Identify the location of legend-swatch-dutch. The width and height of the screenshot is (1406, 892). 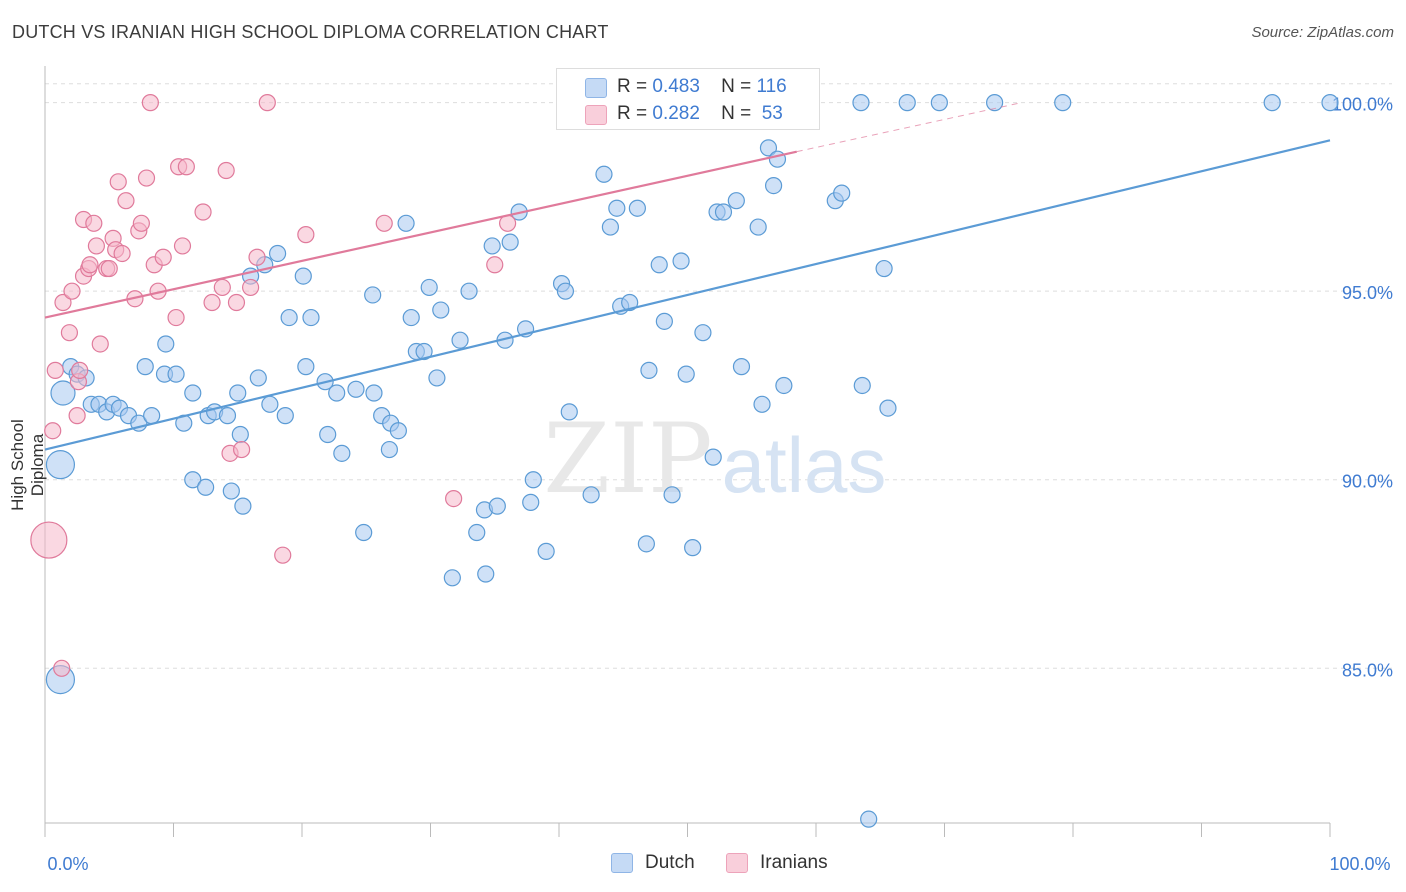
(596, 88).